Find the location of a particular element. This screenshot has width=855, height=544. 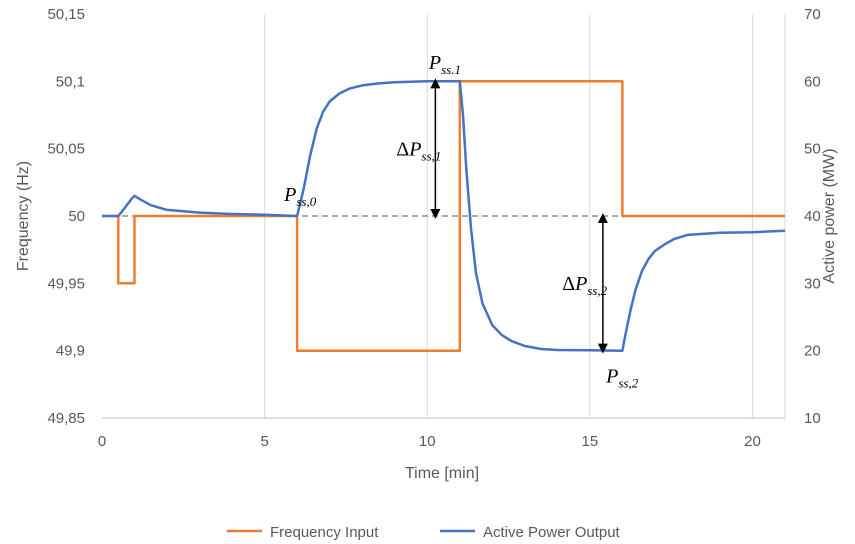

x-axis-ticks: 0 5 10 15 20 is located at coordinates (429, 441).